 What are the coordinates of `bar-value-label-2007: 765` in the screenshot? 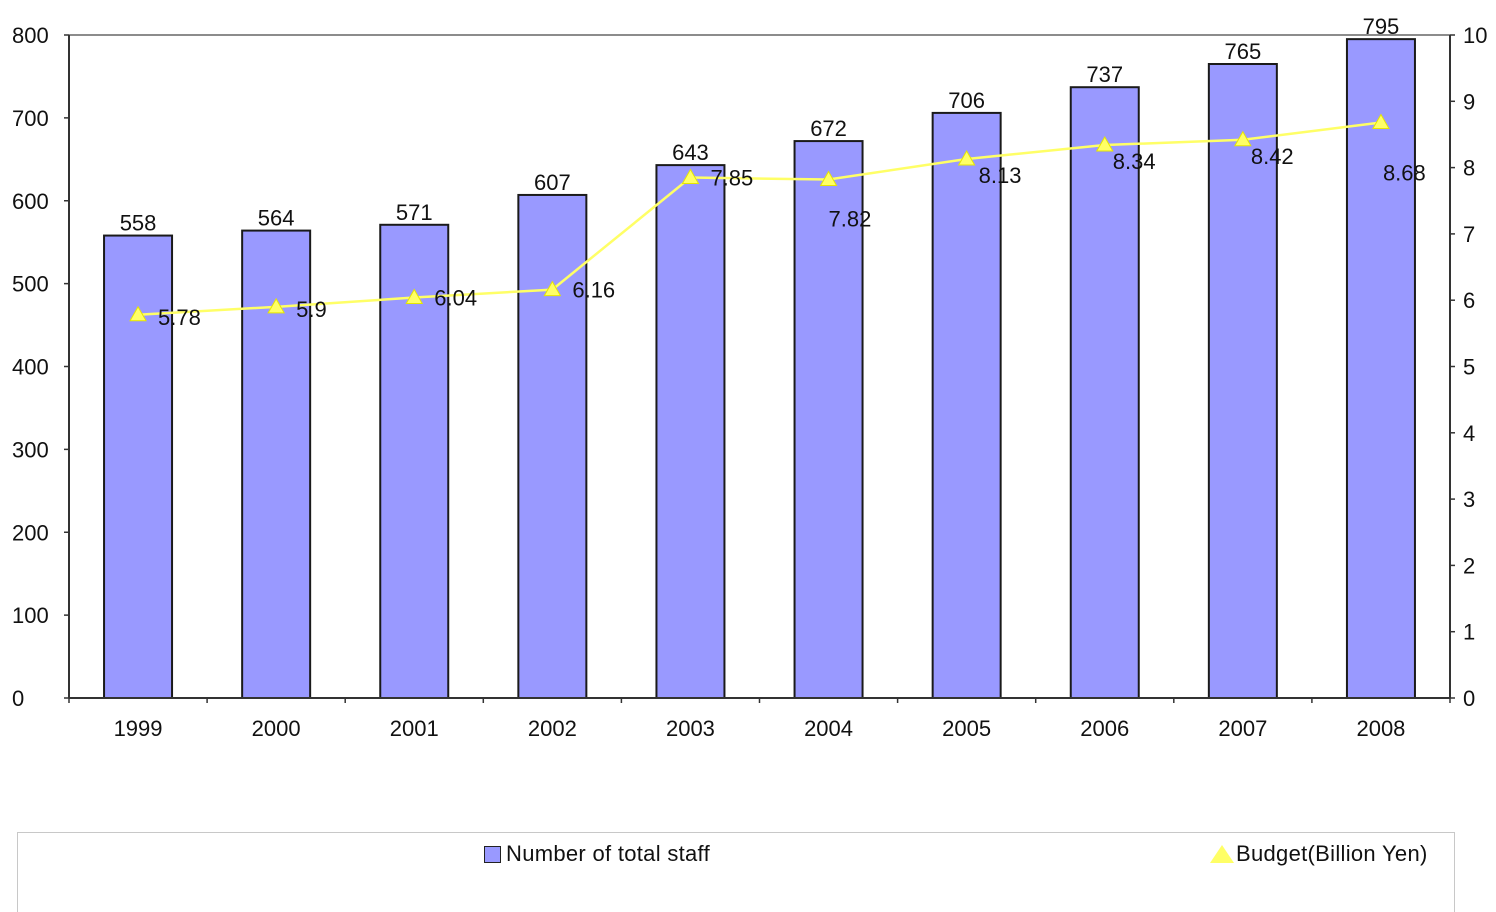 It's located at (1242, 51).